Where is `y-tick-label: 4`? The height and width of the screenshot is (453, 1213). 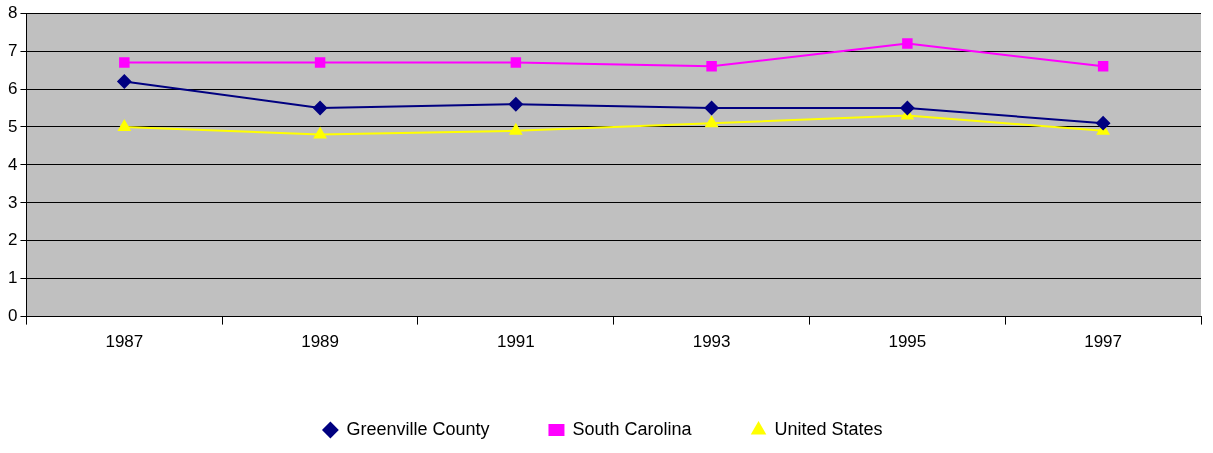 y-tick-label: 4 is located at coordinates (12, 164).